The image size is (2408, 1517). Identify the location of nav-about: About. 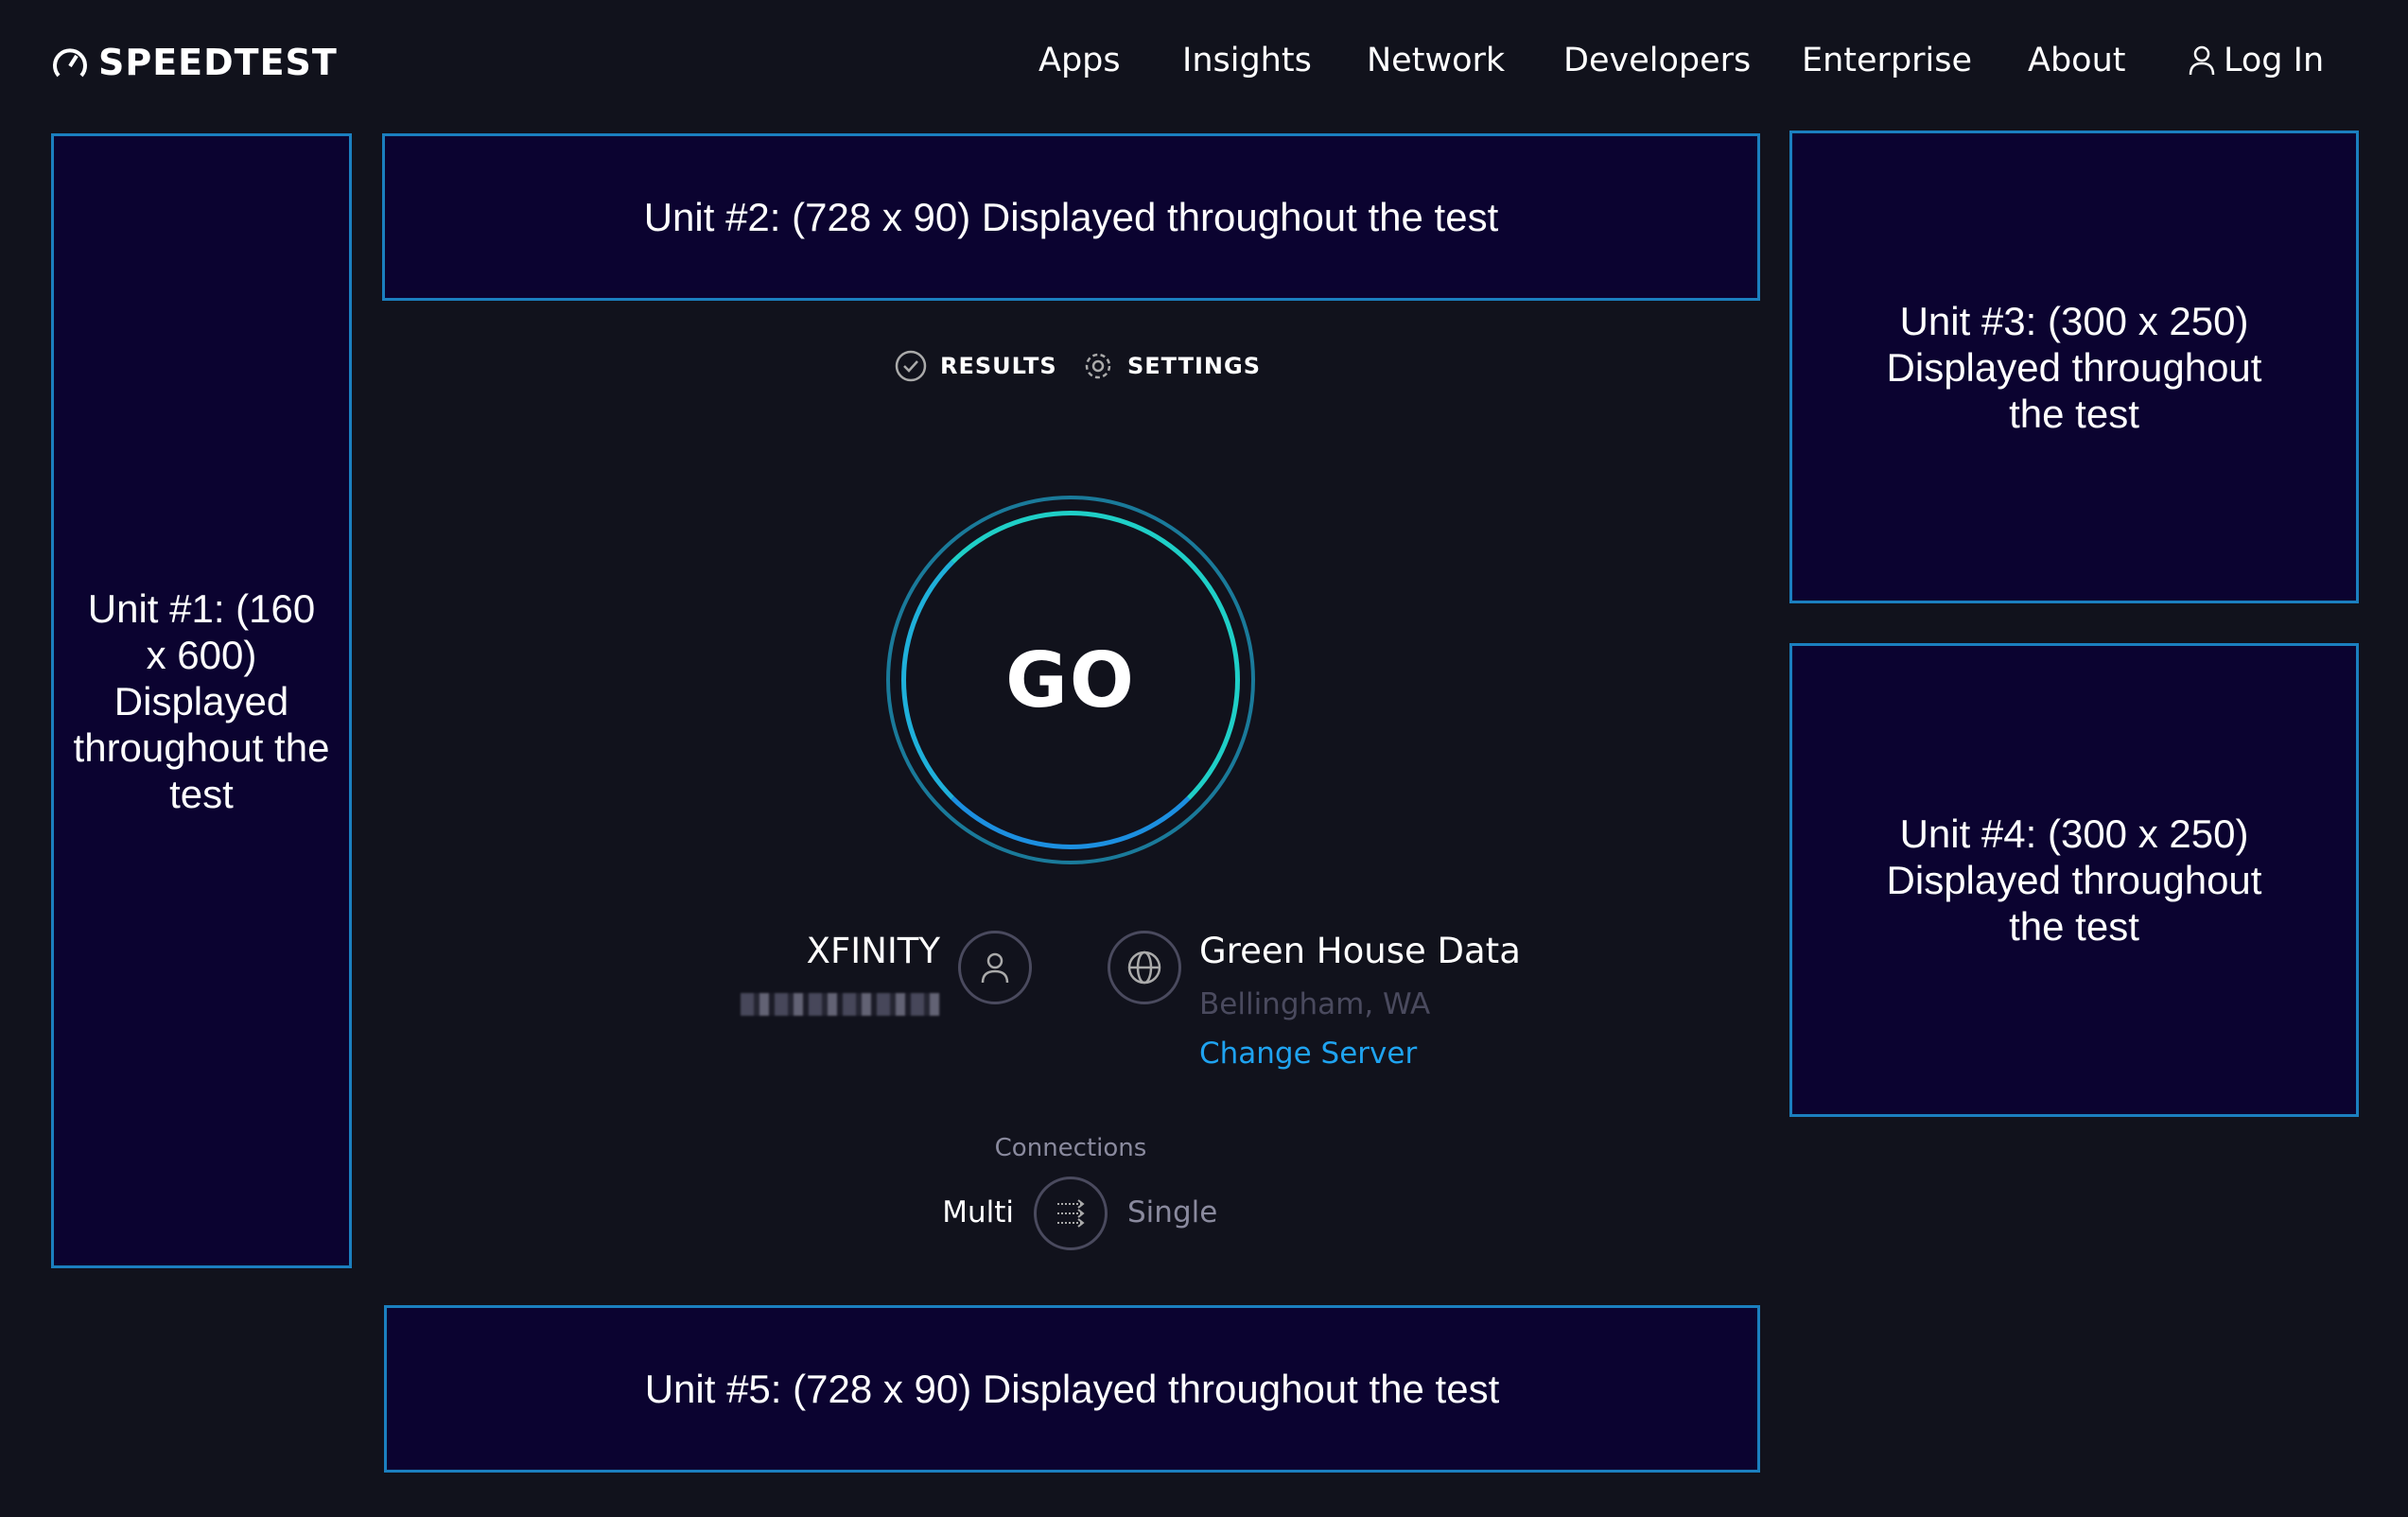
(2077, 60).